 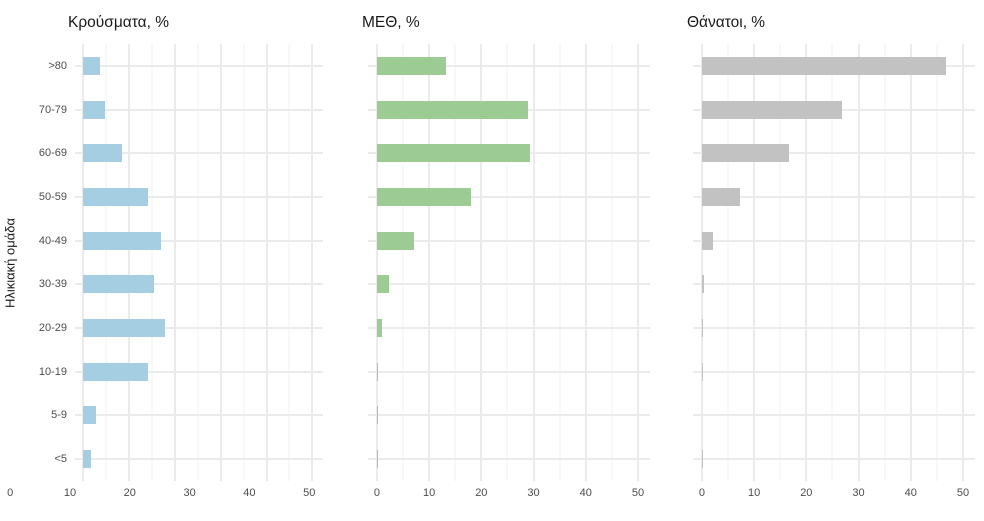 What do you see at coordinates (376, 493) in the screenshot?
I see `x-tick-label: 0` at bounding box center [376, 493].